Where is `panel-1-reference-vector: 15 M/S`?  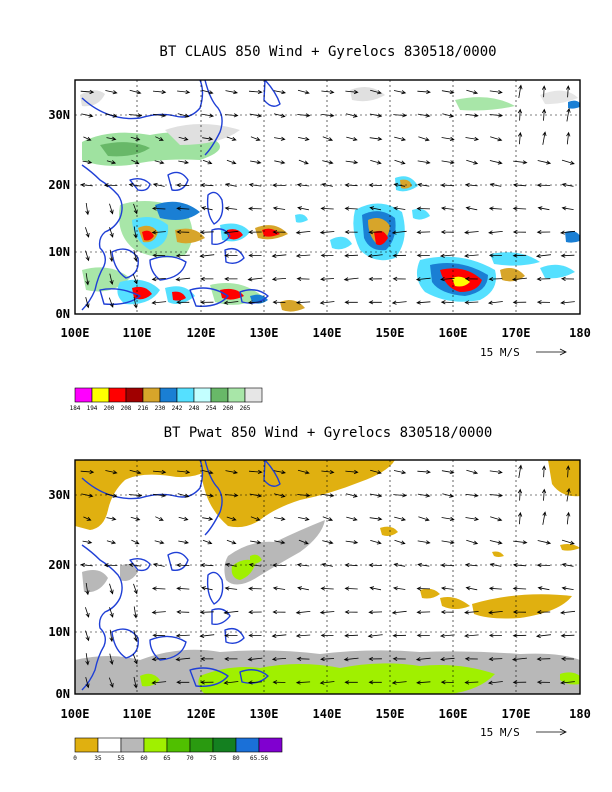
panel-1-reference-vector: 15 M/S is located at coordinates (523, 352).